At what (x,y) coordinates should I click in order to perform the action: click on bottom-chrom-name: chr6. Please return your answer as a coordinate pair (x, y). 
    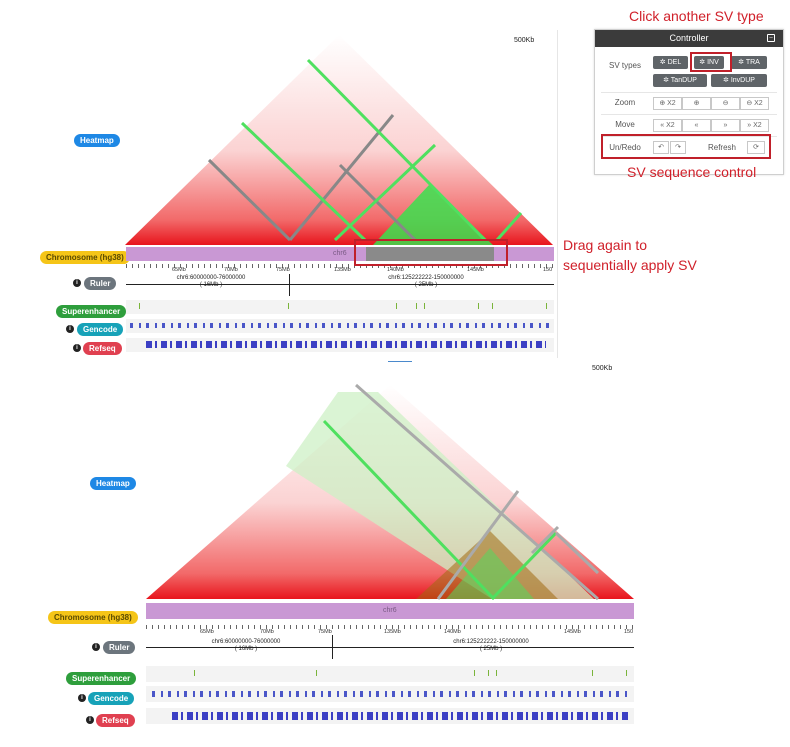
    Looking at the image, I should click on (390, 610).